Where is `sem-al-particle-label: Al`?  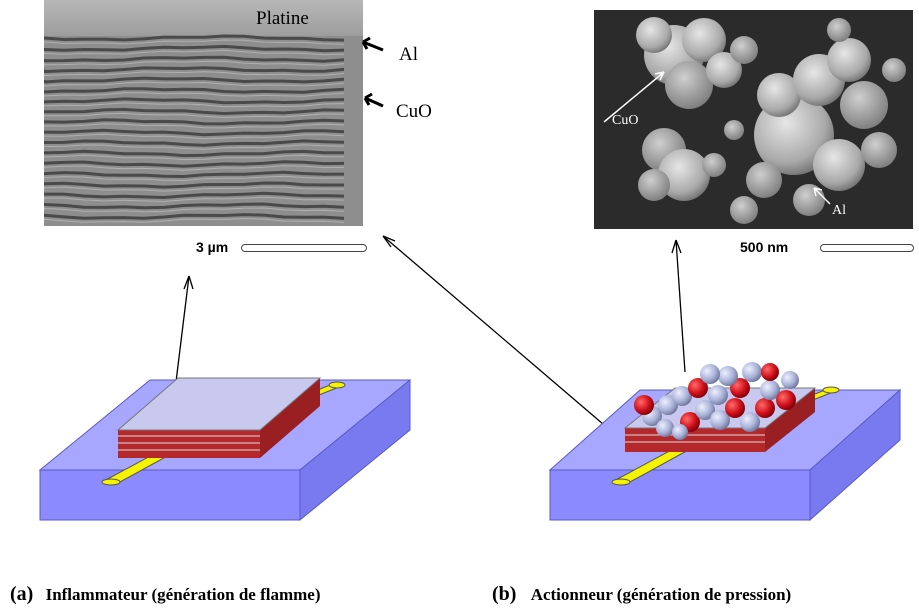
sem-al-particle-label: Al is located at coordinates (839, 210).